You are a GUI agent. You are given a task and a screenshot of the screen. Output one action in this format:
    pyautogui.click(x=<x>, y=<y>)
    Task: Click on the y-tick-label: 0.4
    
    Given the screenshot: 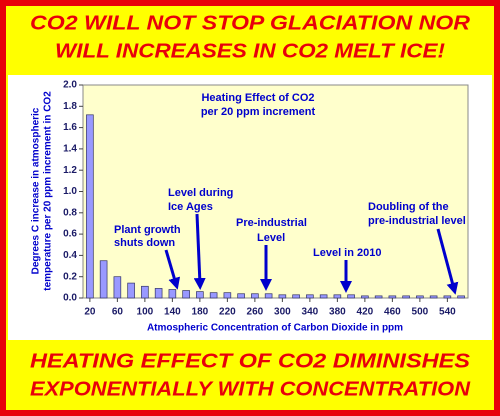 What is the action you would take?
    pyautogui.click(x=70, y=255)
    